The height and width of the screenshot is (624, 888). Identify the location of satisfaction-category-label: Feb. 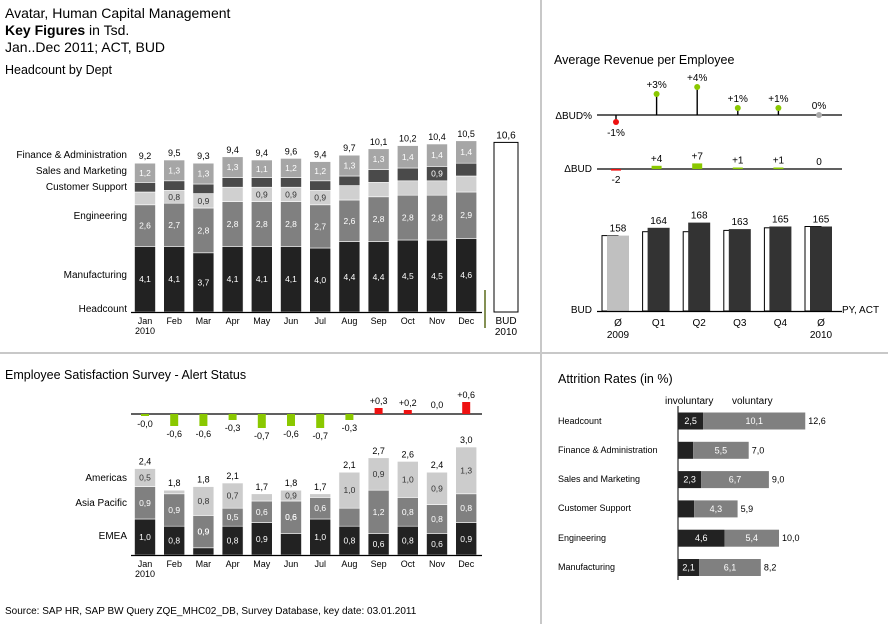
(174, 564).